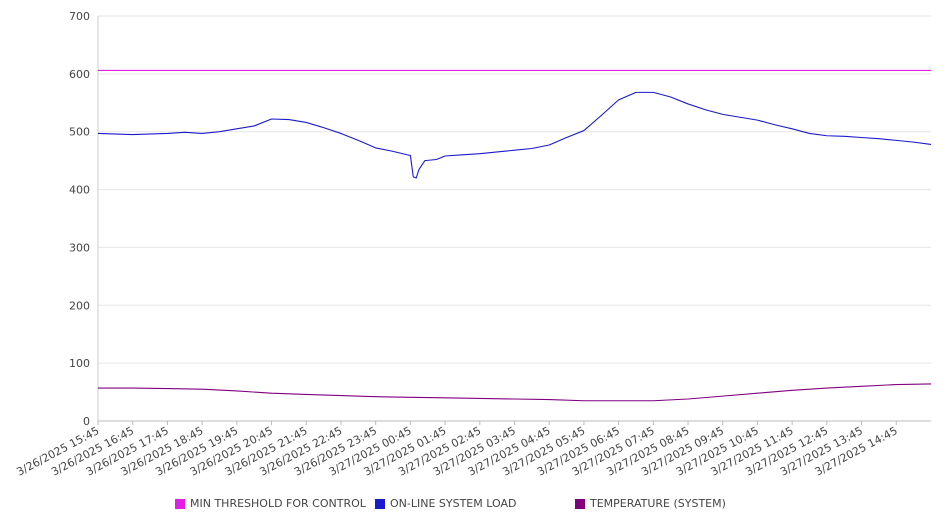  I want to click on y-tick-label: 300, so click(79, 247).